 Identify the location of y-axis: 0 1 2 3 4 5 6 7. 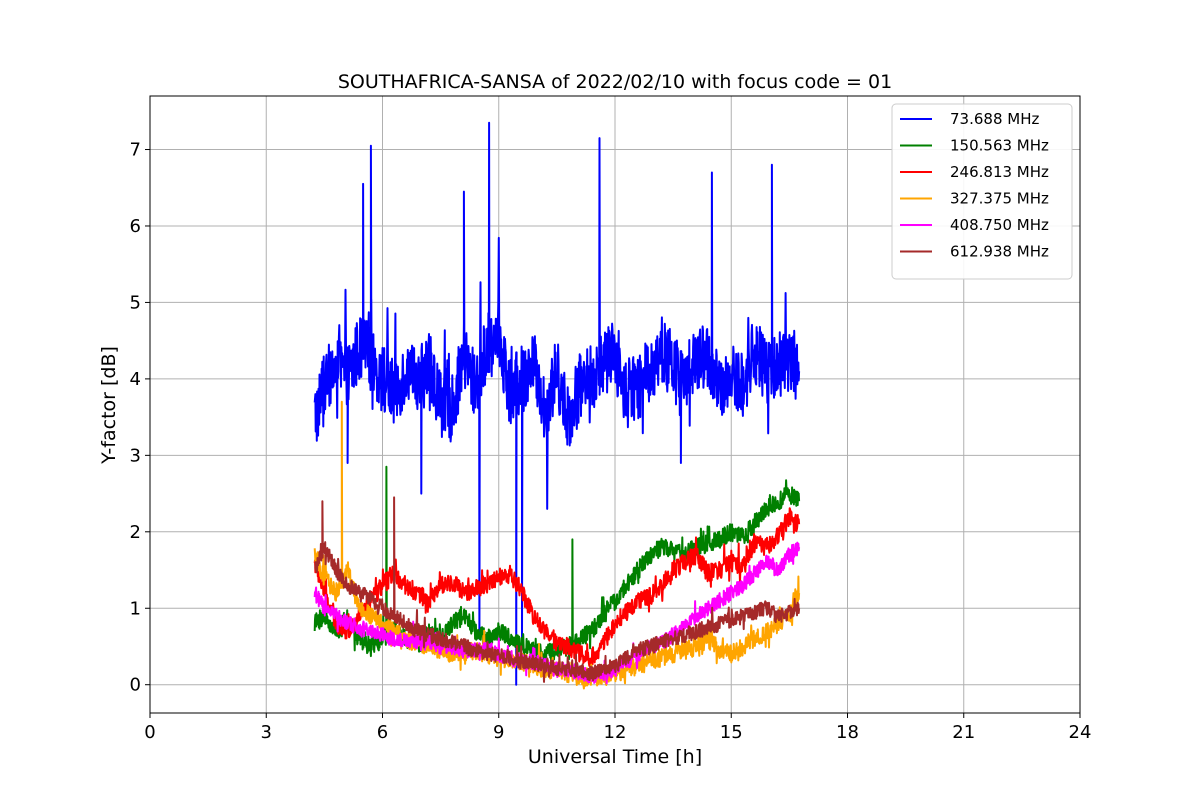
(140, 418).